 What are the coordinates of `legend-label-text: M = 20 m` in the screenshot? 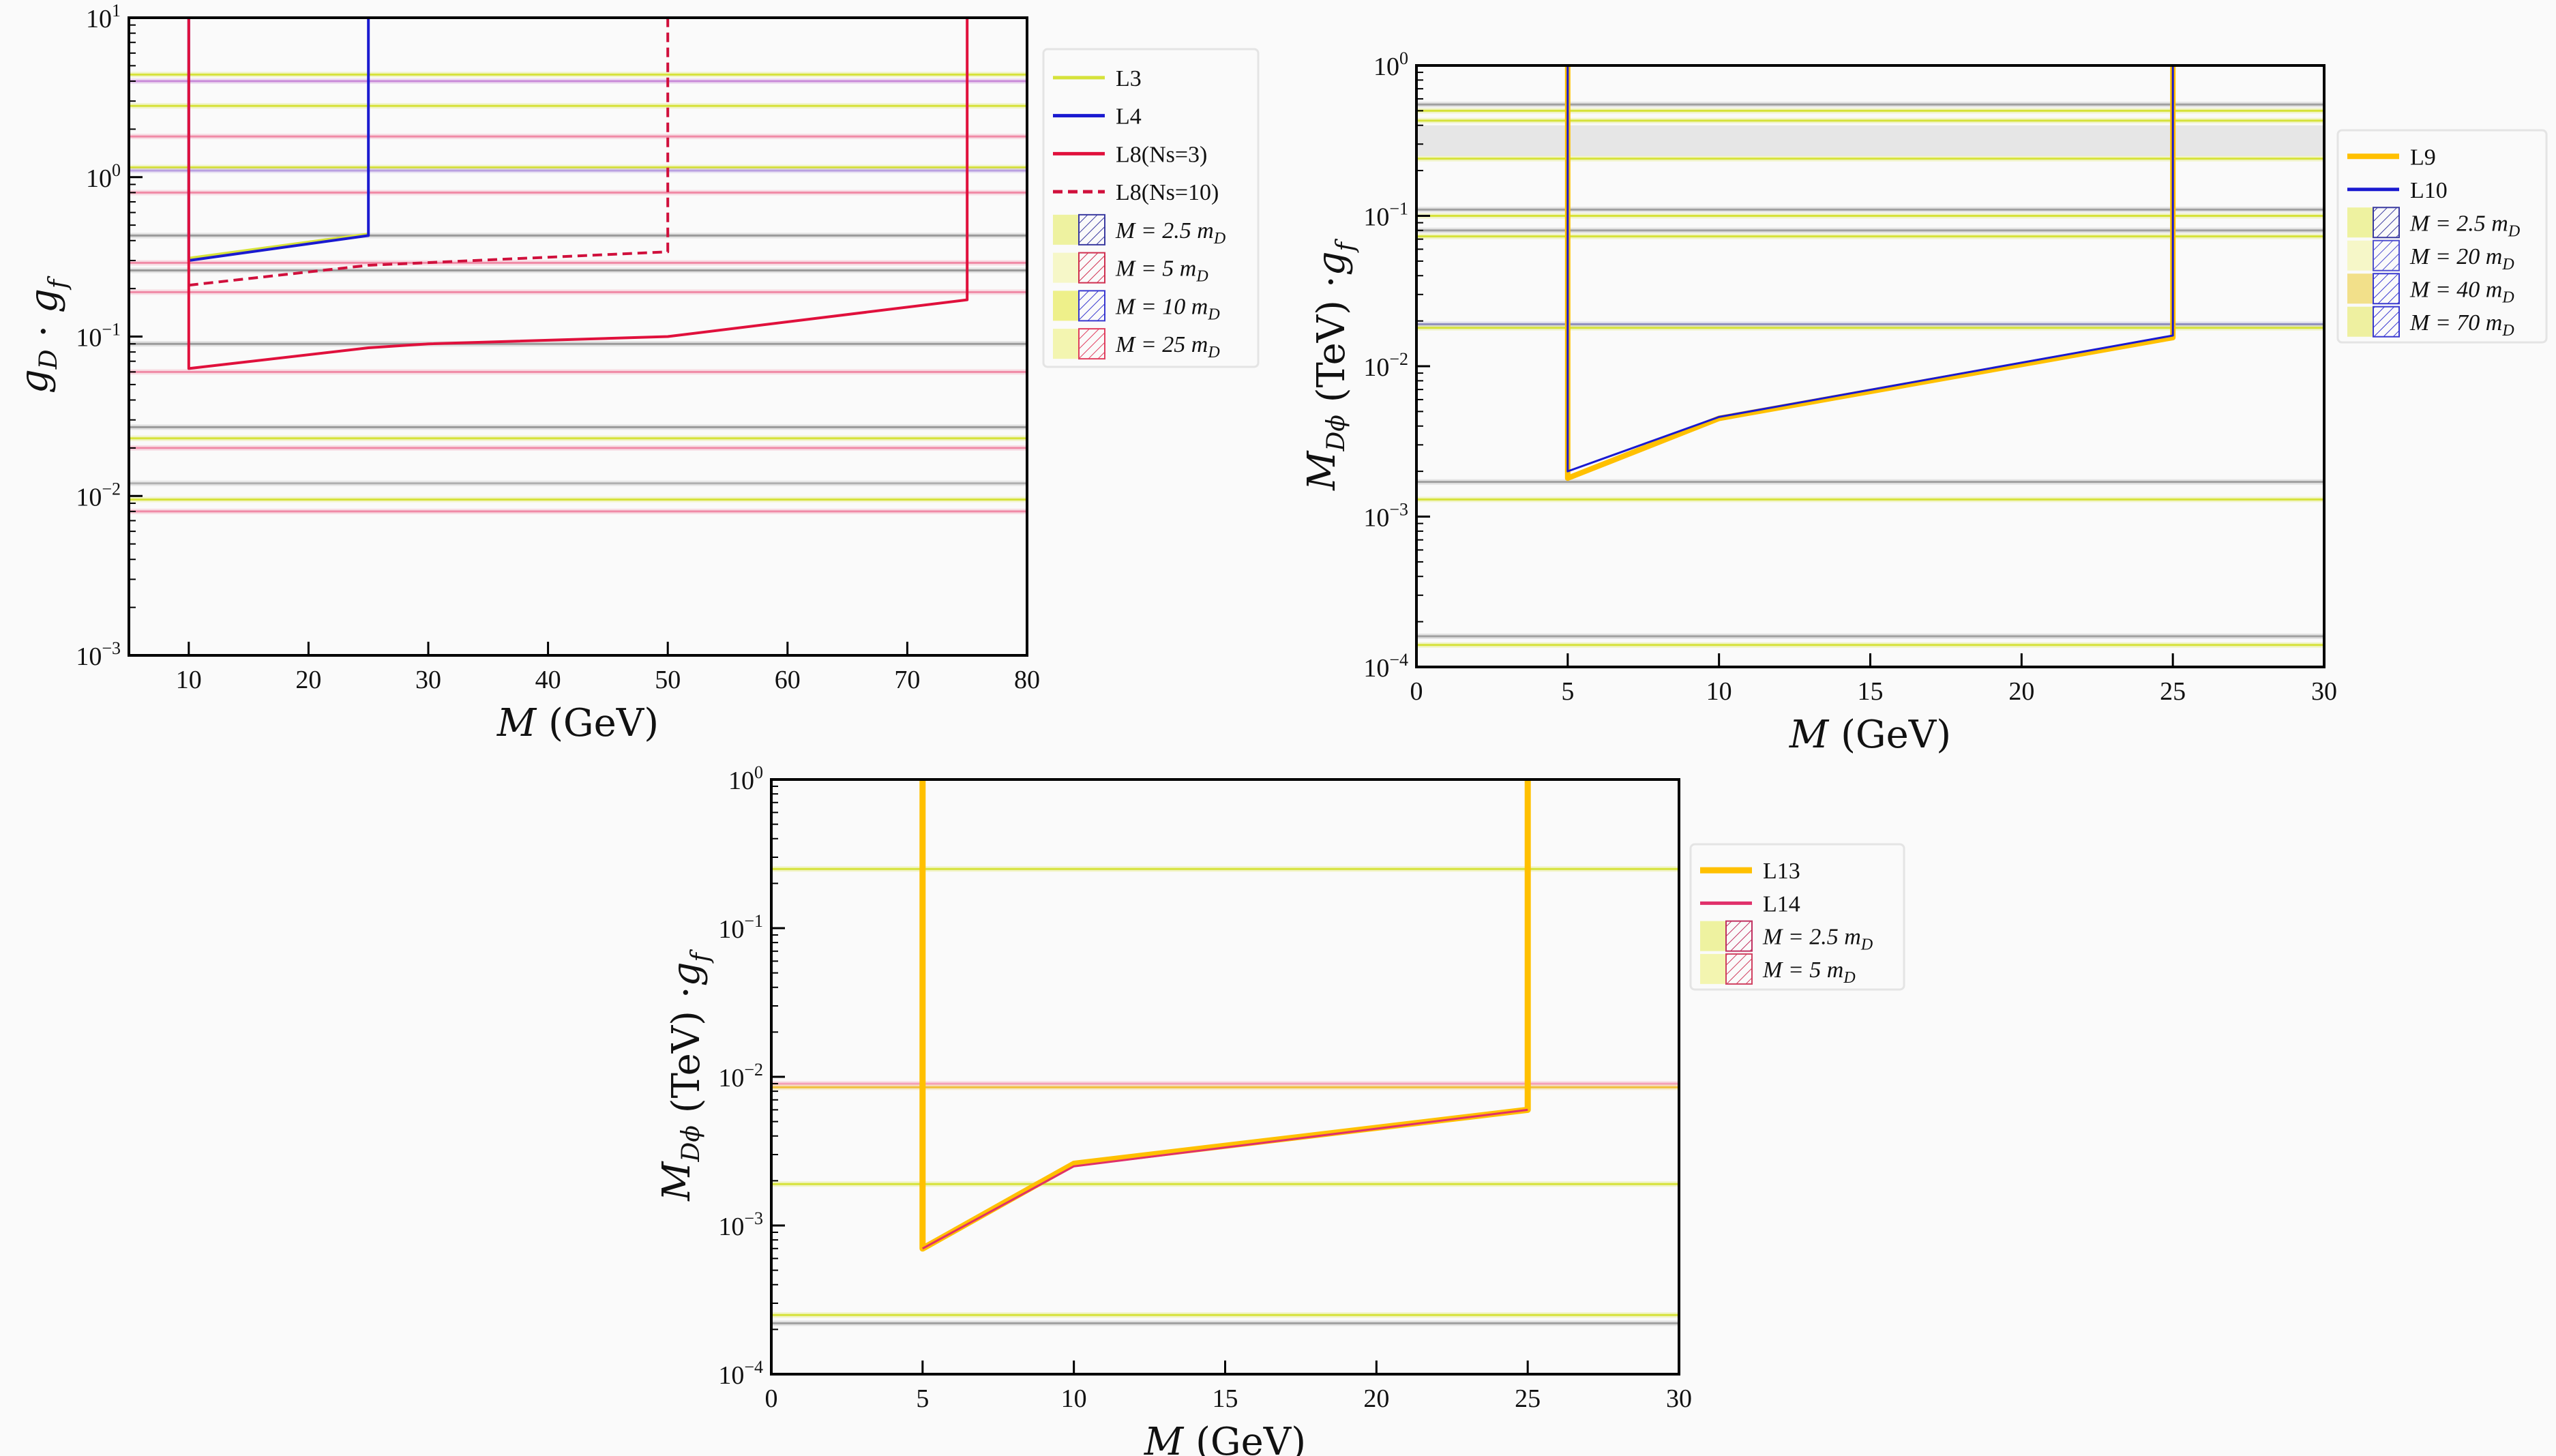 It's located at (2455, 256).